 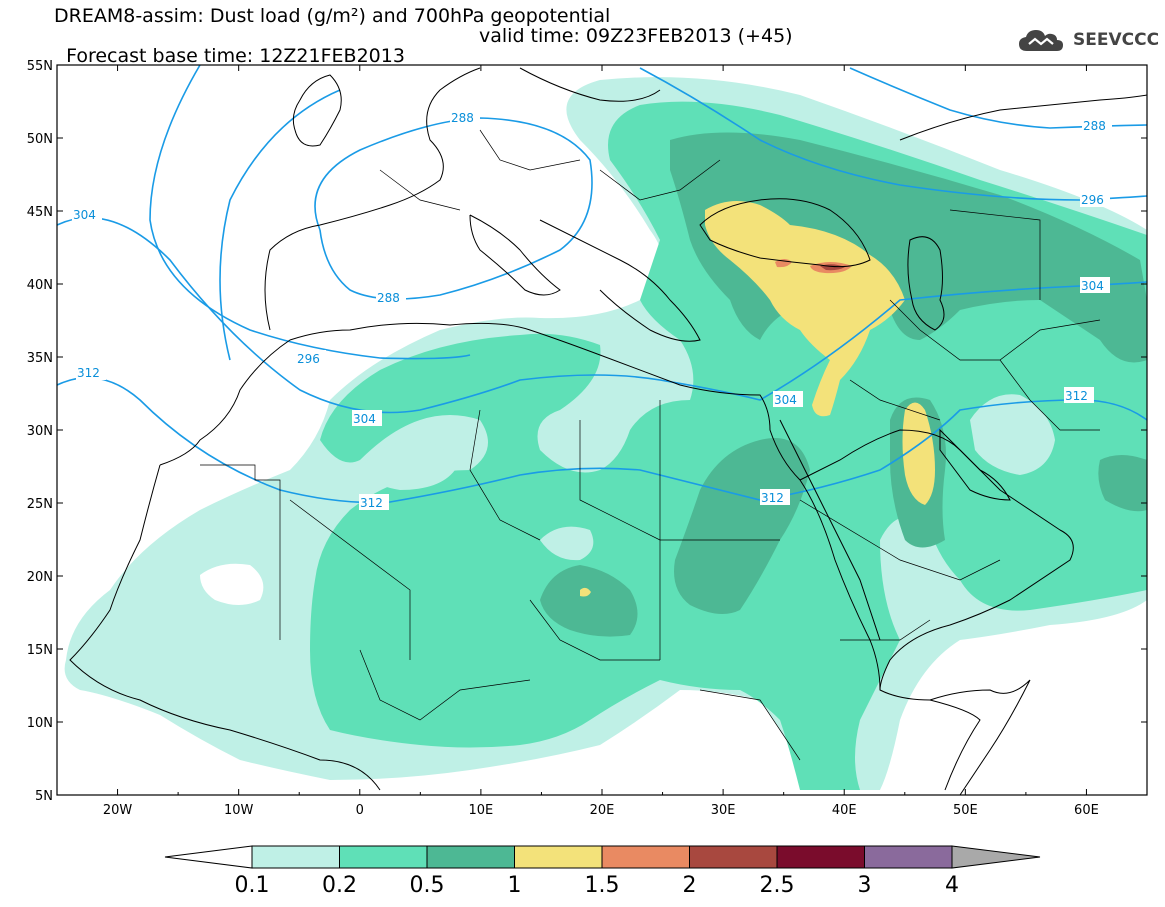 What do you see at coordinates (1023, 117) in the screenshot?
I see `coast-north-russia` at bounding box center [1023, 117].